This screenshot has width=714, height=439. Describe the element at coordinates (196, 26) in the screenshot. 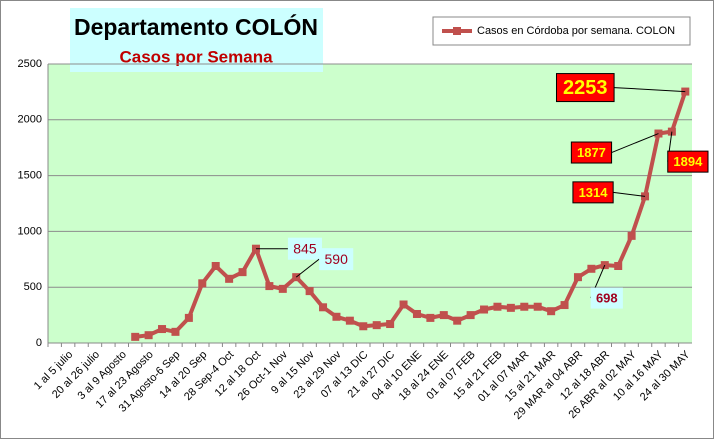

I see `chart-title: Departamento COLÓN` at that location.